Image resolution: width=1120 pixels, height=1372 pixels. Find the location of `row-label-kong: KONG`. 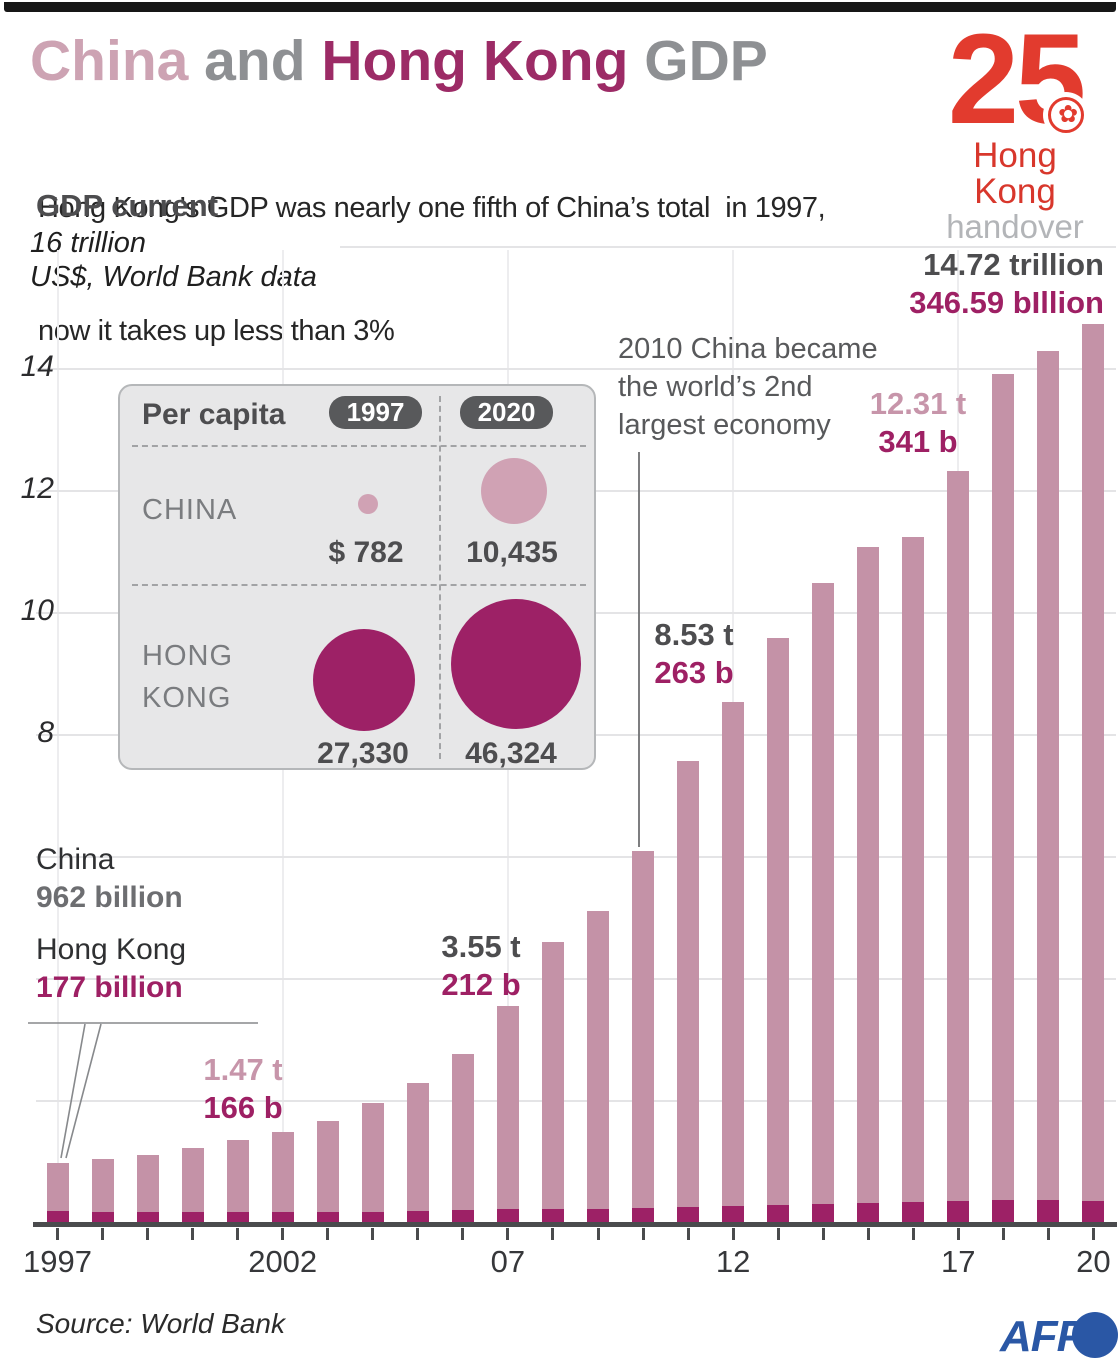

row-label-kong: KONG is located at coordinates (187, 698).